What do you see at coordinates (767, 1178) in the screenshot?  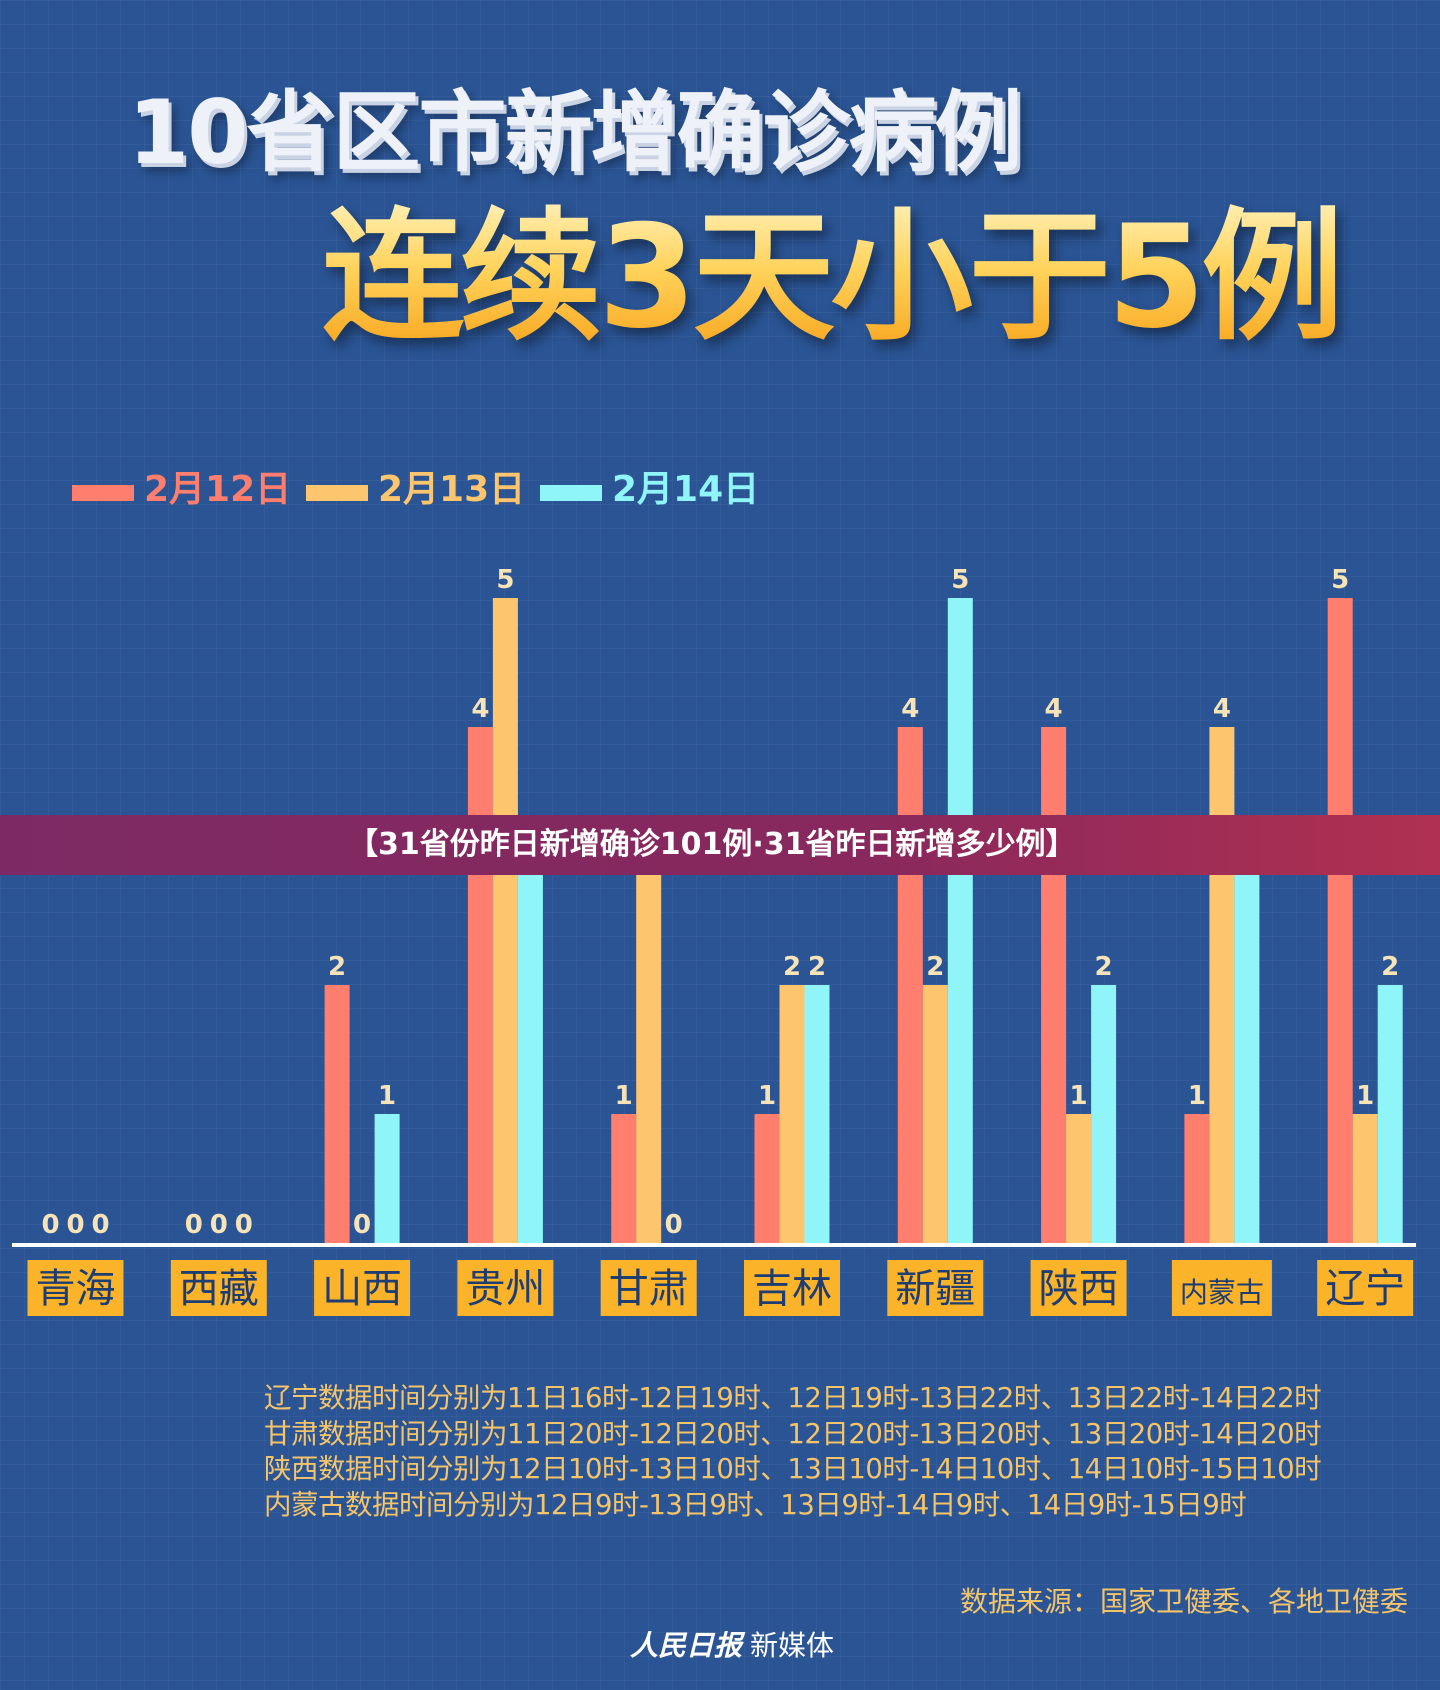 I see `bar-jilin-feb12` at bounding box center [767, 1178].